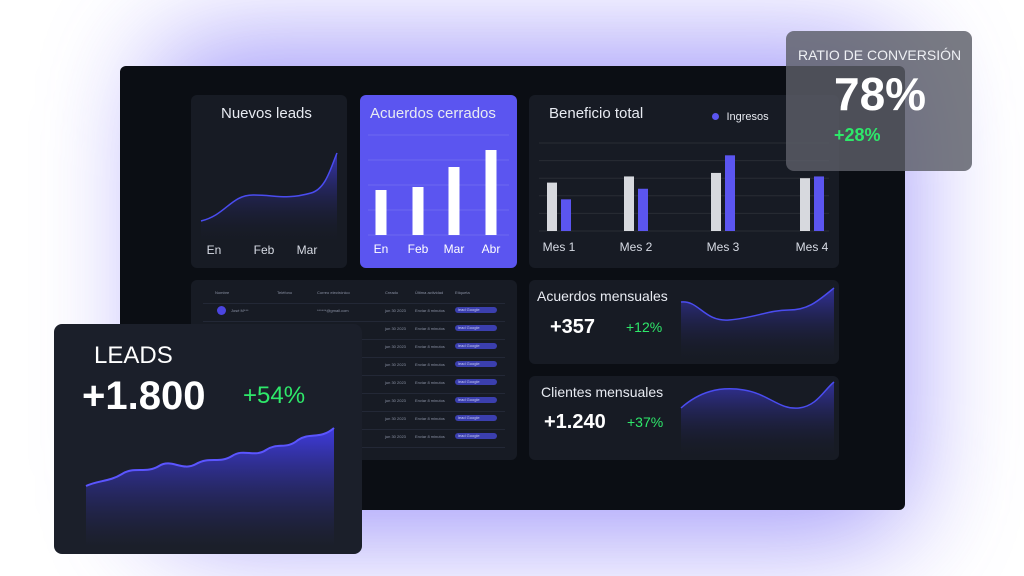 The height and width of the screenshot is (576, 1024). I want to click on bar-mes-2-s1, so click(629, 203).